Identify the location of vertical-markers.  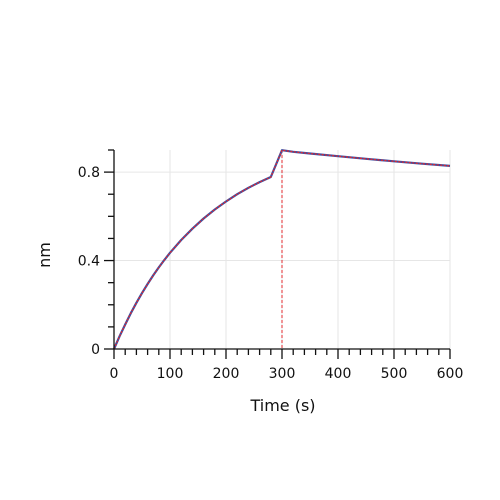
(198, 249).